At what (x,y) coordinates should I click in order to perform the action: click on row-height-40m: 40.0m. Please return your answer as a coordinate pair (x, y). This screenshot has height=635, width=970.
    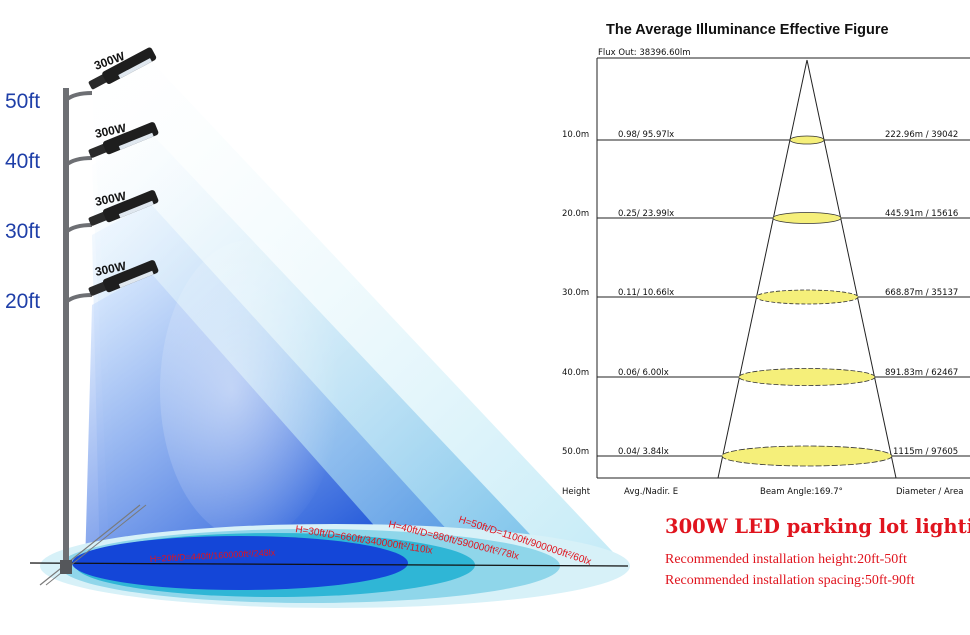
    Looking at the image, I should click on (575, 373).